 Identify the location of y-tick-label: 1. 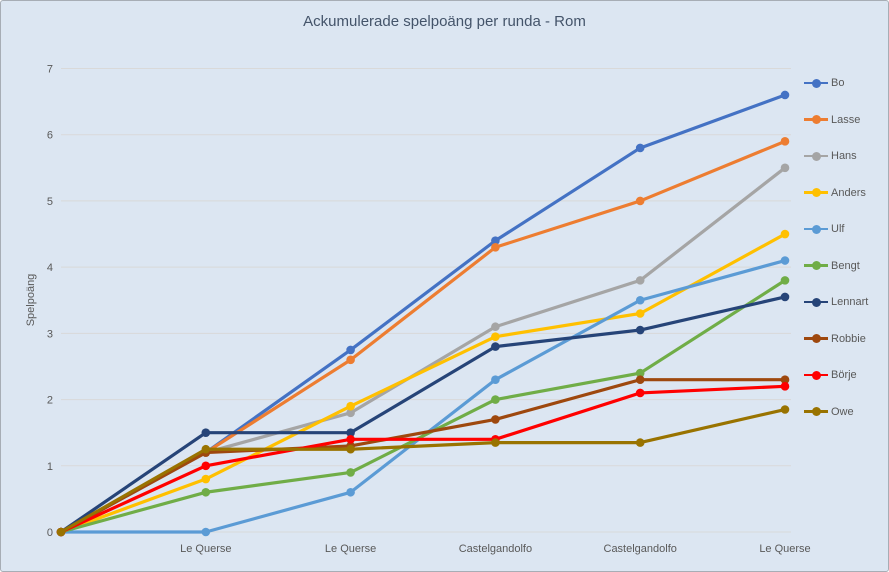
(50, 467).